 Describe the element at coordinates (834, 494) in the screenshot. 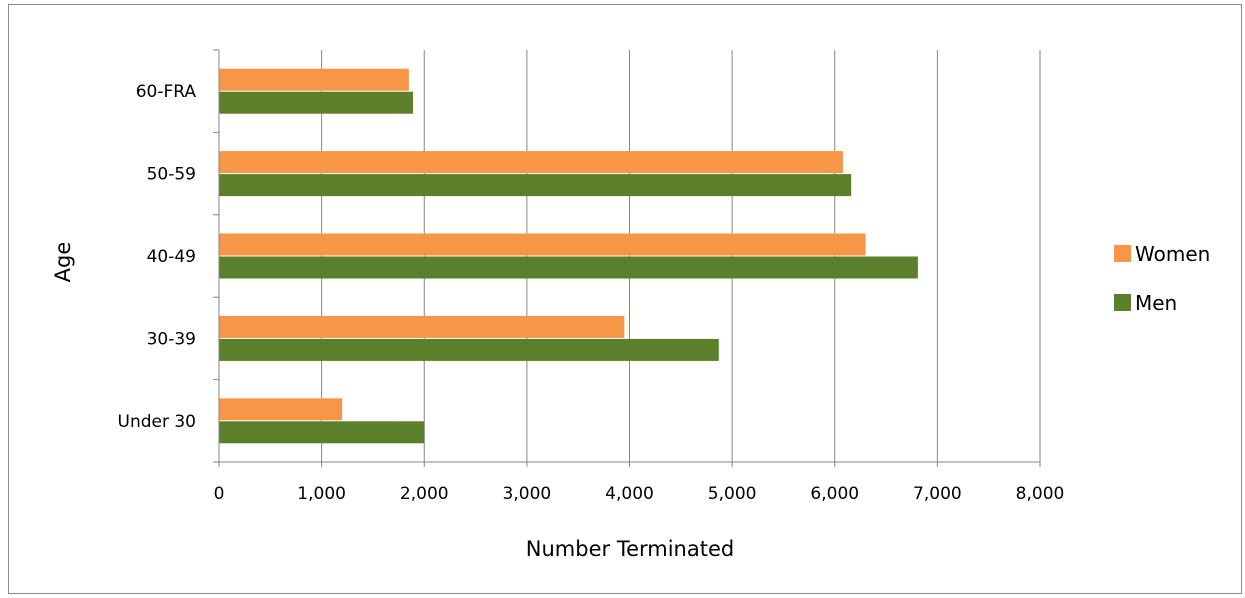

I see `x-tick-label: 6,000` at that location.